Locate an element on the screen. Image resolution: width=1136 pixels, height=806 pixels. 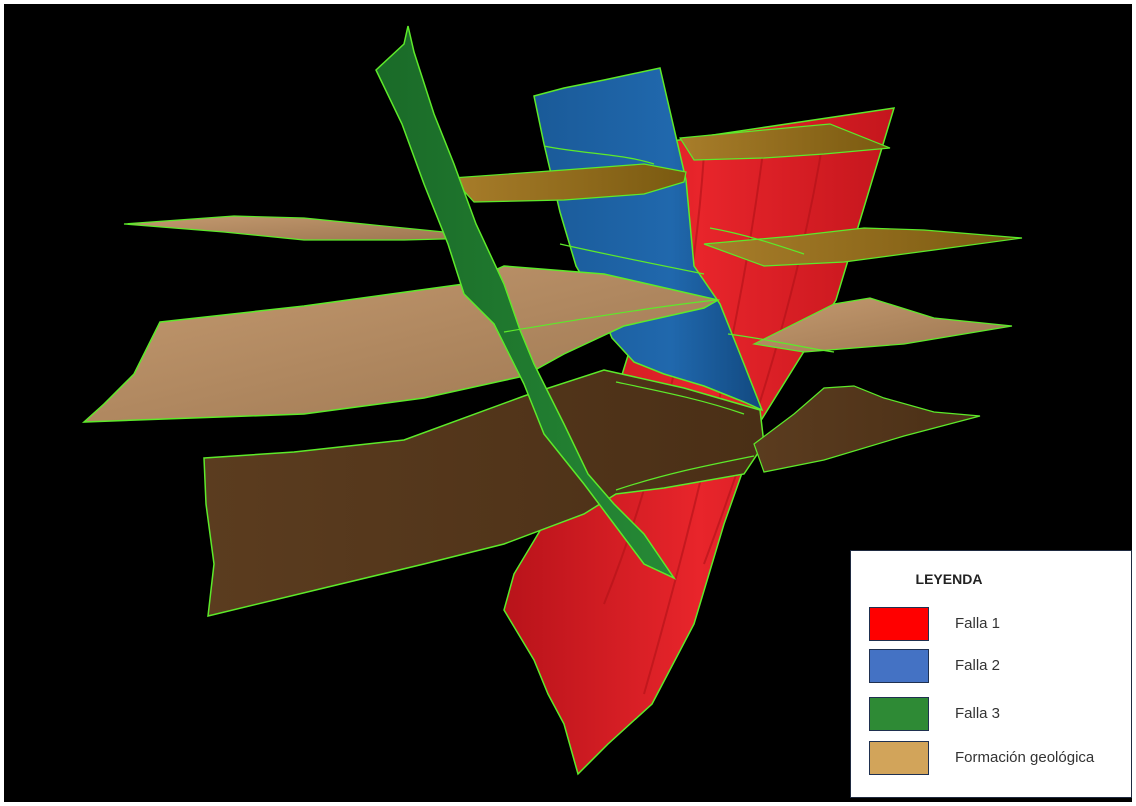
formacion-principal-derecha is located at coordinates (882, 325).